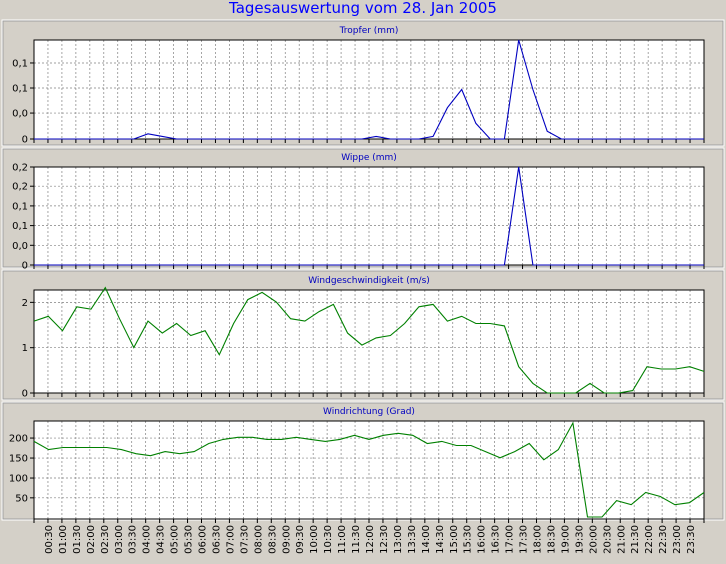 The image size is (726, 564). Describe the element at coordinates (77, 539) in the screenshot. I see `x-tick-label: 01:30` at that location.